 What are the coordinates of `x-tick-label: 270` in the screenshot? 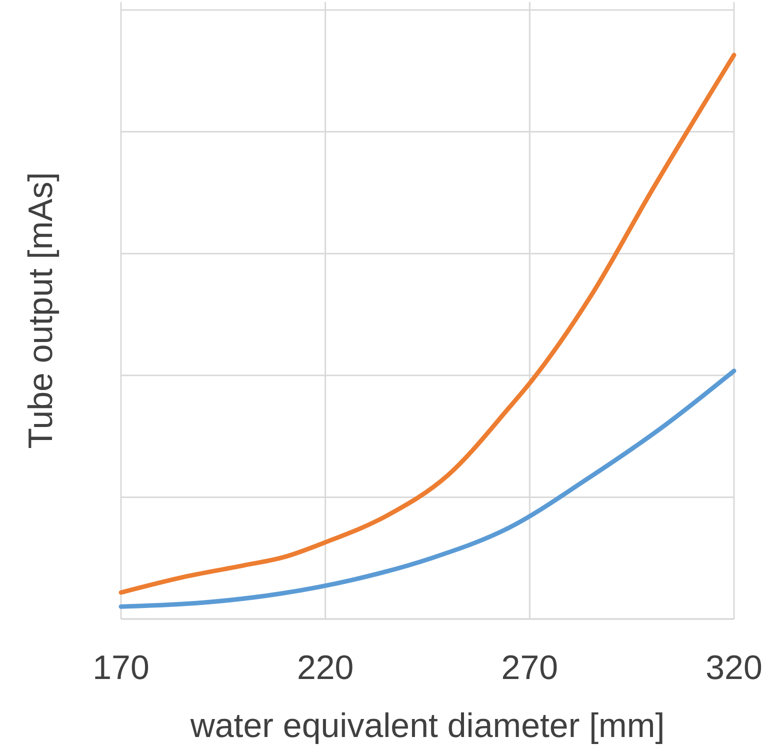 It's located at (529, 668).